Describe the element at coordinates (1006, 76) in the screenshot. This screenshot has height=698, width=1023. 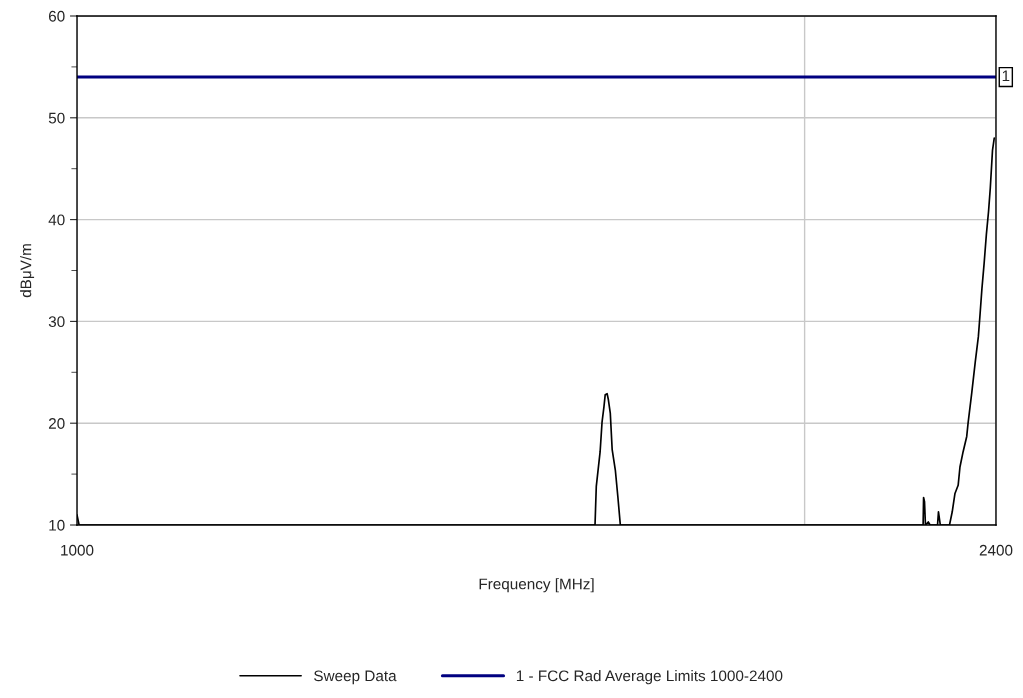
I see `annotation: 1` at that location.